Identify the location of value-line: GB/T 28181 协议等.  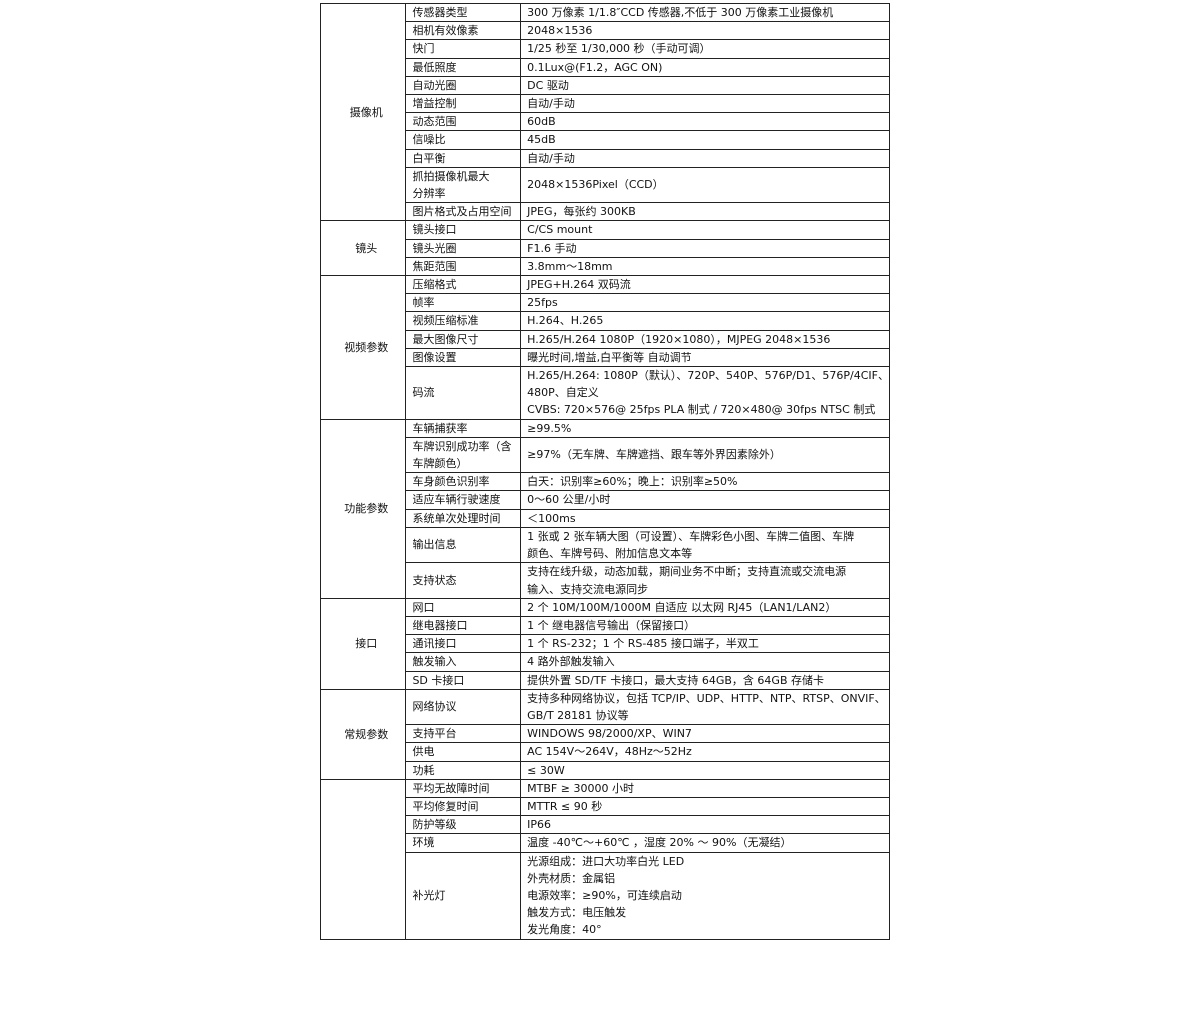
(578, 715).